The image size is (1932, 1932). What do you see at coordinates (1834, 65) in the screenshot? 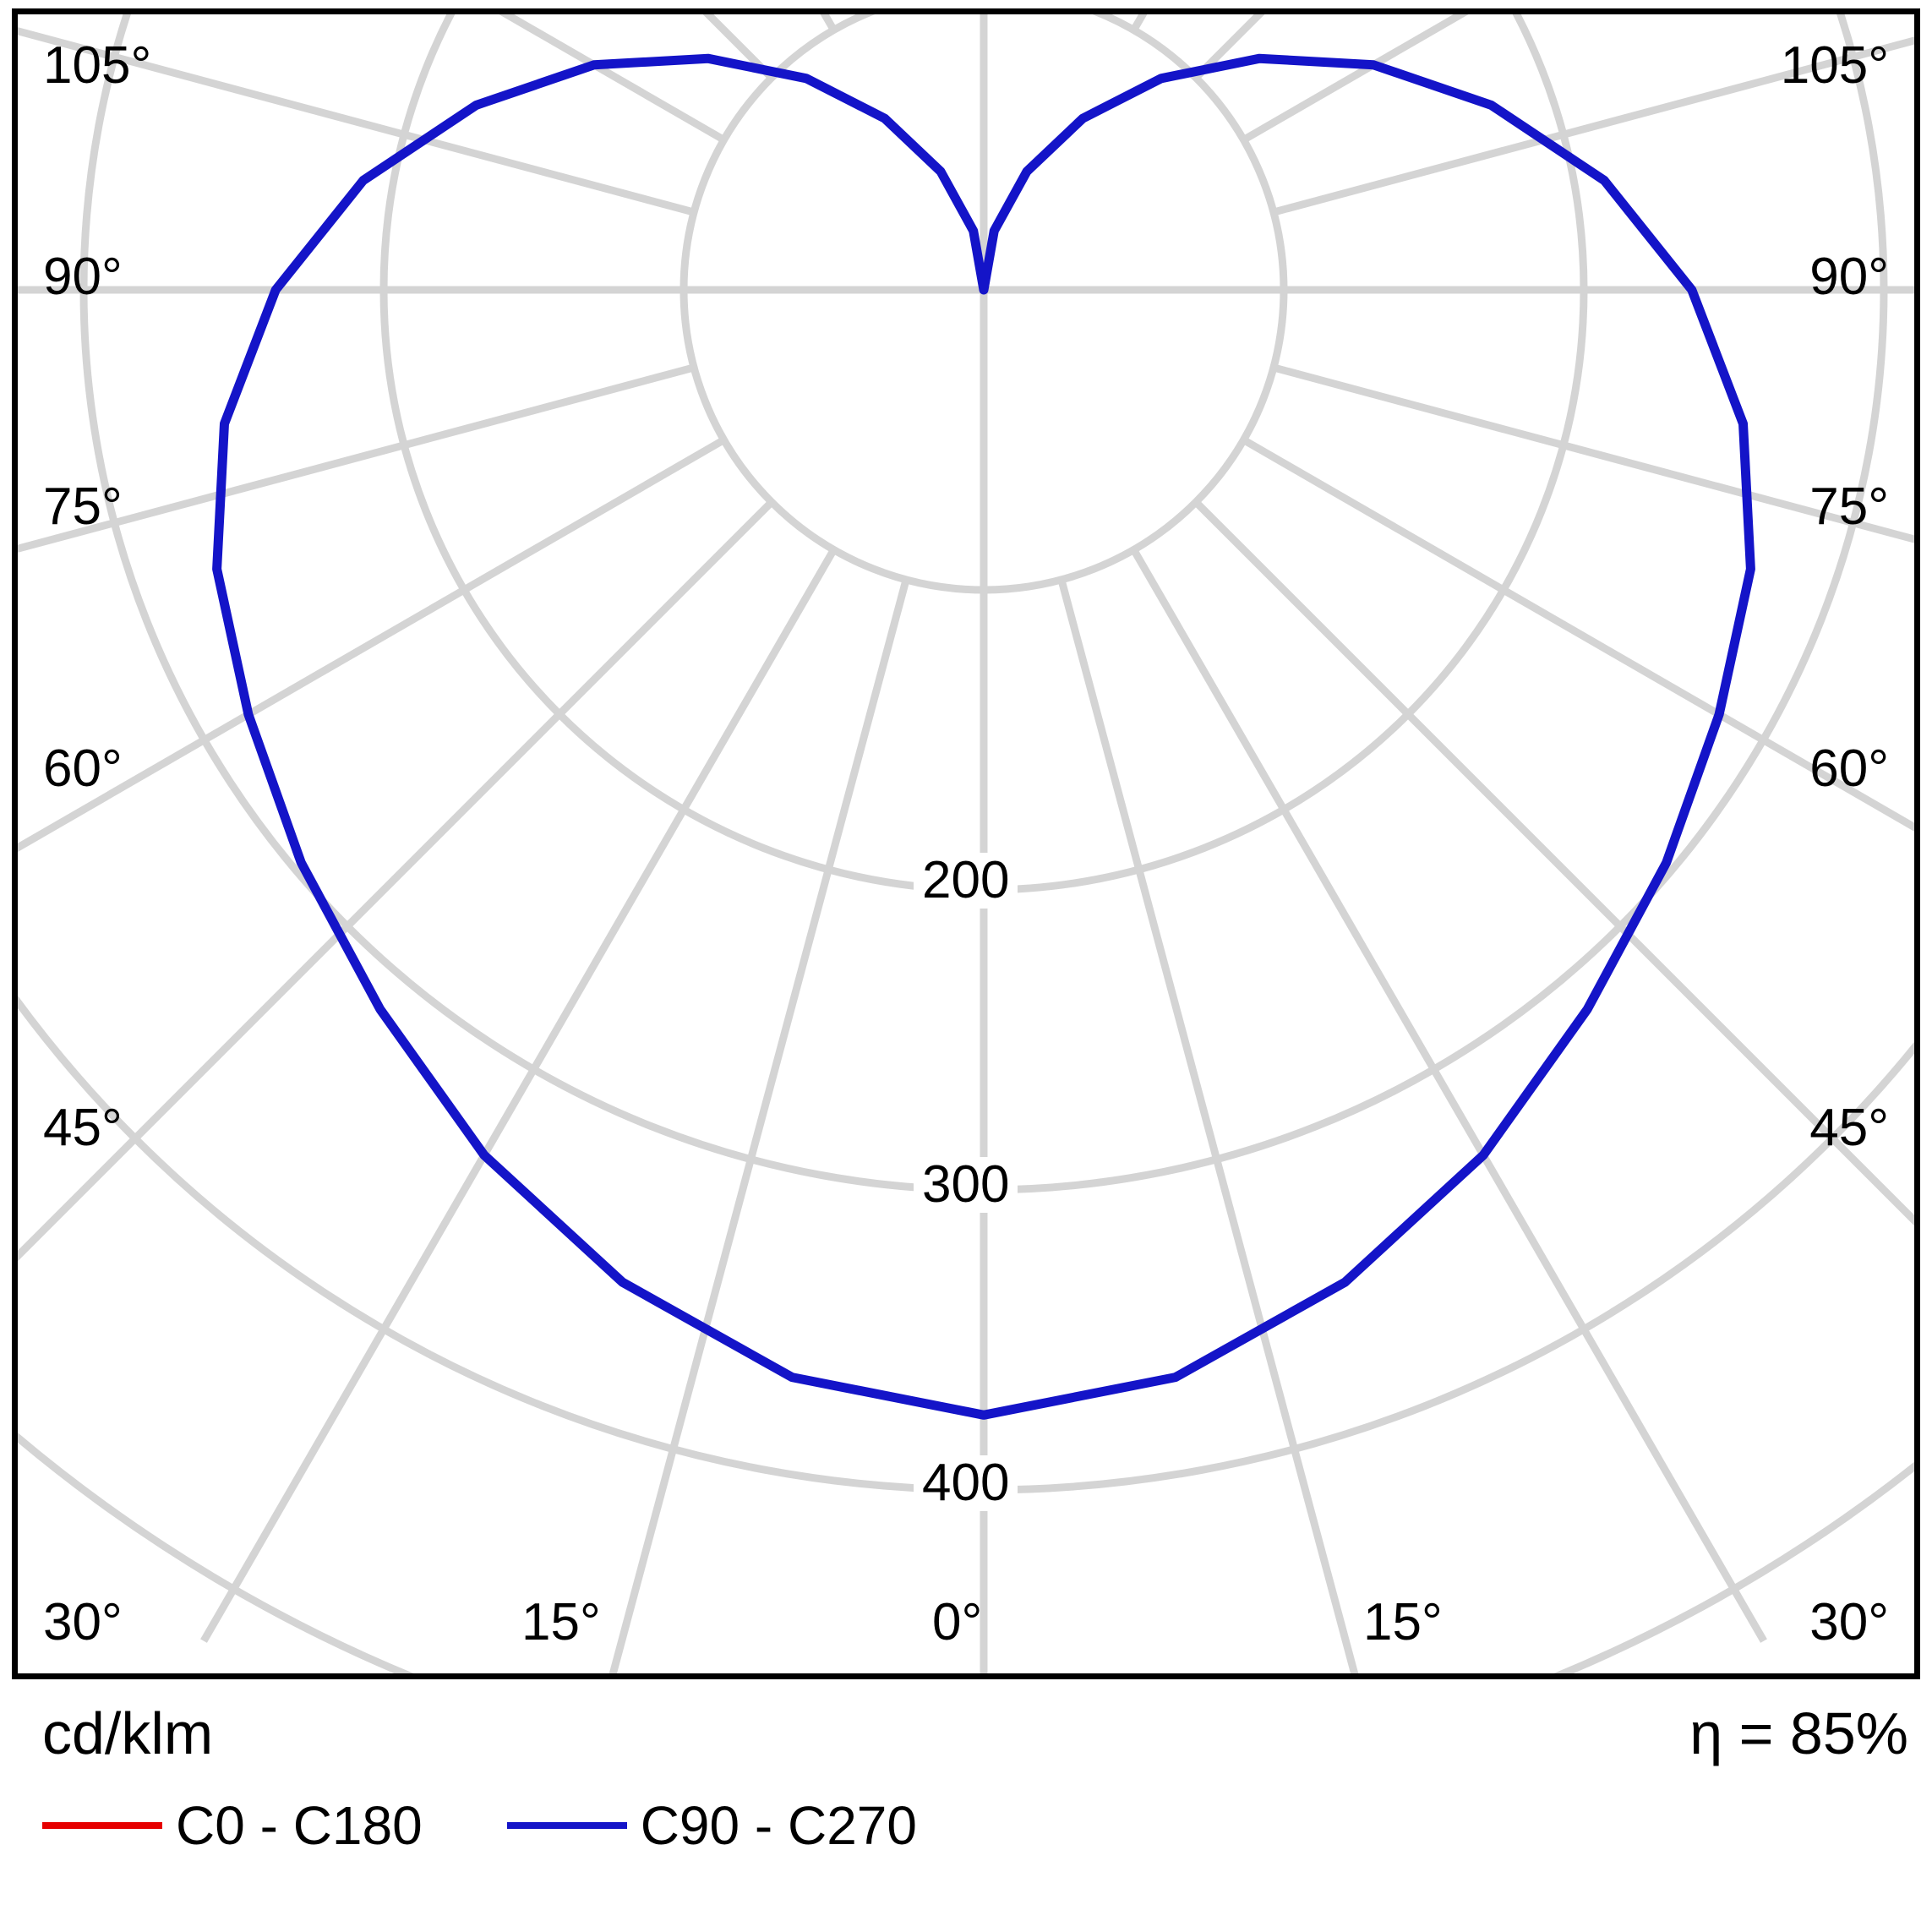
I see `angle-label-right-105: 105°` at bounding box center [1834, 65].